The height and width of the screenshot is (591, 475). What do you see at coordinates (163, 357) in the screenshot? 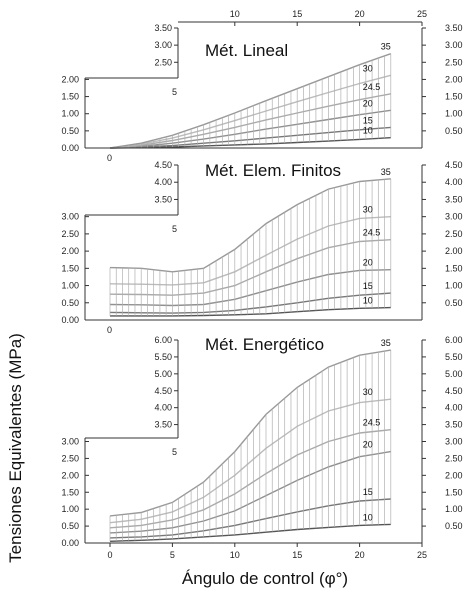
I see `left-tick-label: 5.50` at bounding box center [163, 357].